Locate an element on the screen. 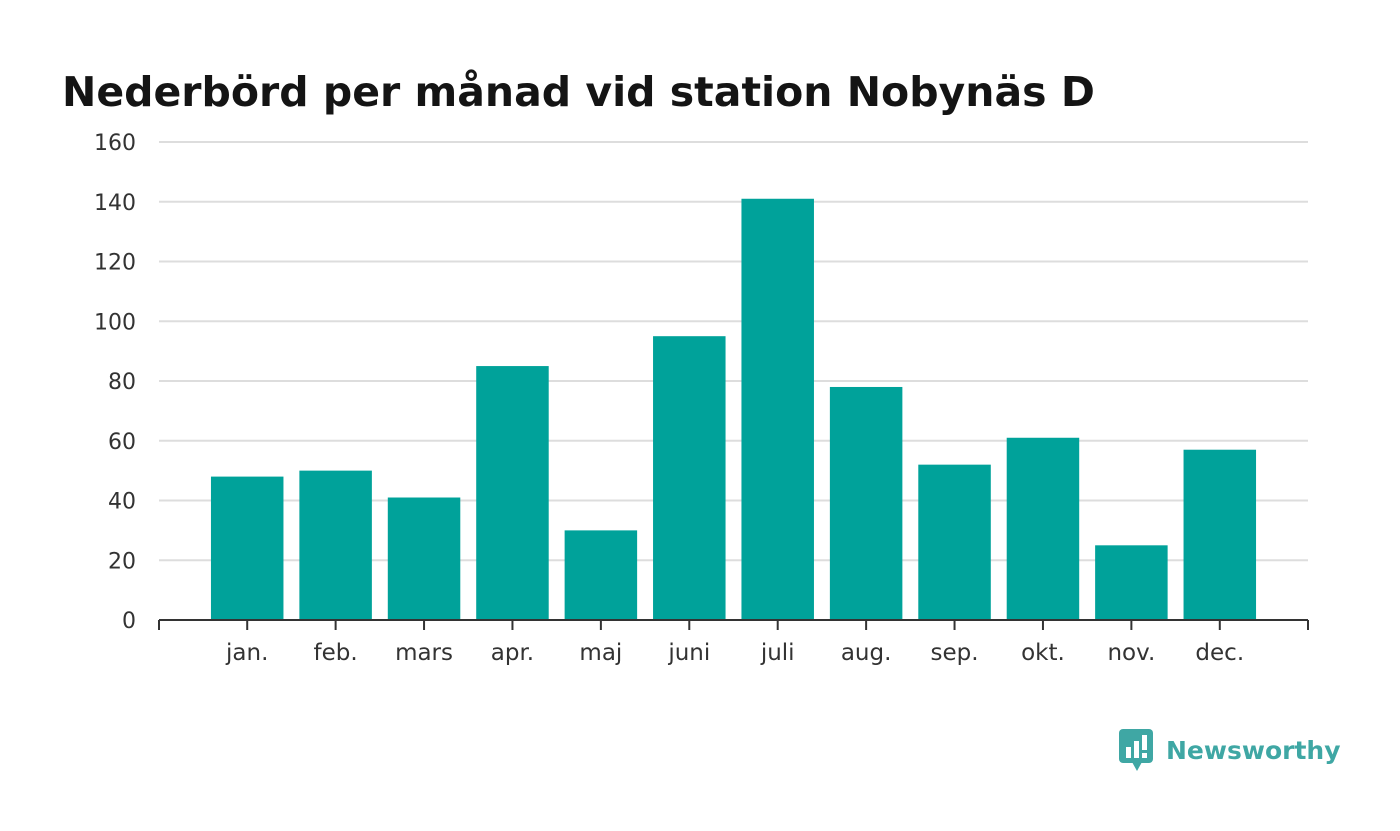 The width and height of the screenshot is (1400, 831). brand-name: Newsworthy is located at coordinates (1253, 750).